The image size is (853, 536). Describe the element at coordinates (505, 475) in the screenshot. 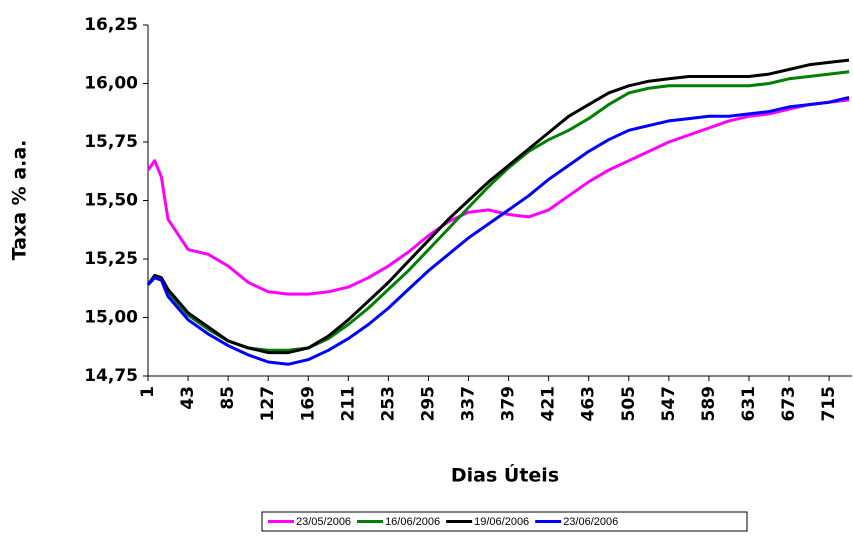

I see `x-axis-title: Dias Úteis` at that location.